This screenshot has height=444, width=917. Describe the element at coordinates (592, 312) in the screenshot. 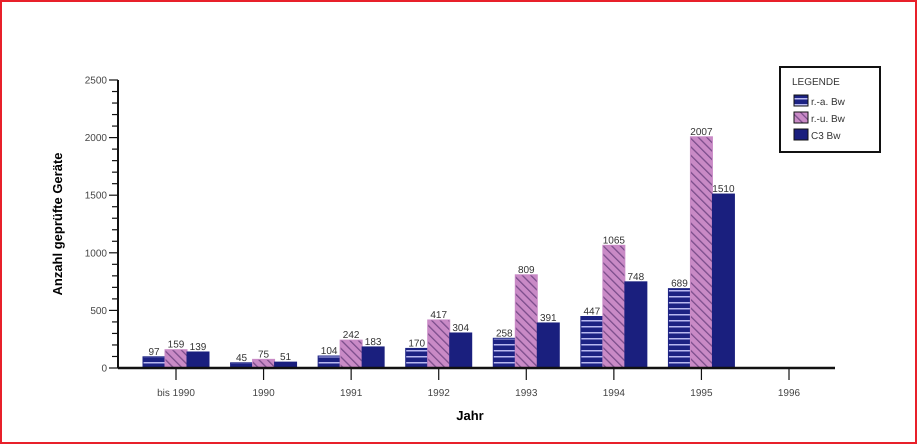

I see `data-label: 447` at that location.